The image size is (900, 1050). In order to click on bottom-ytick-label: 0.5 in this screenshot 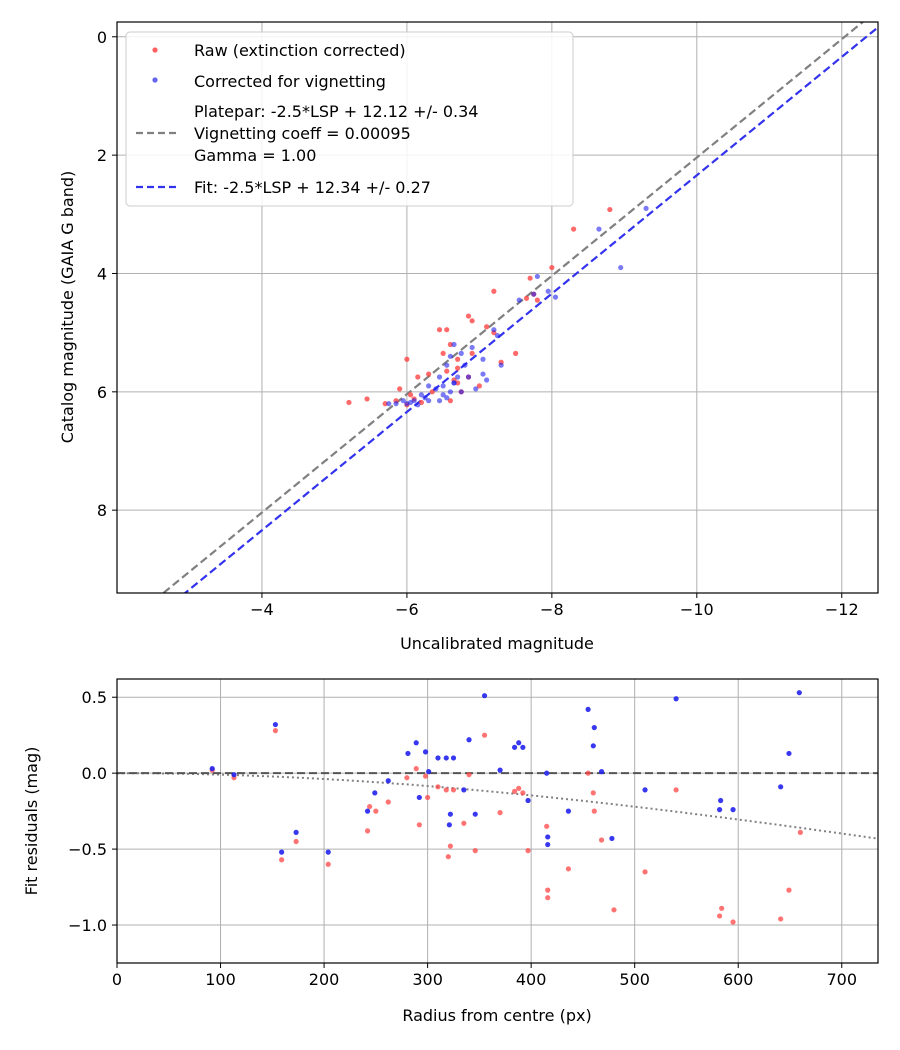, I will do `click(94, 697)`.